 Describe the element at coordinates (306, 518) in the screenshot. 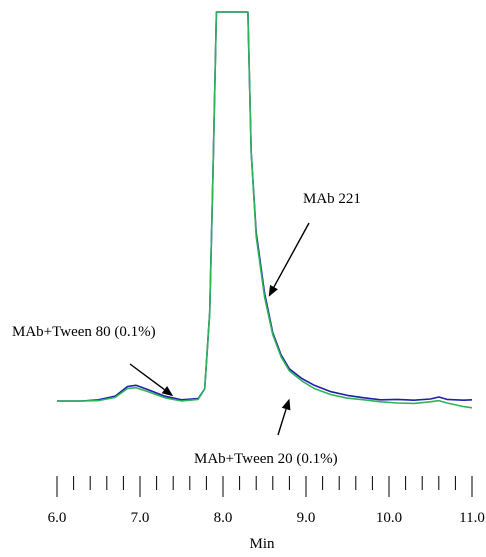

I see `x-tick-label: 9.0` at that location.